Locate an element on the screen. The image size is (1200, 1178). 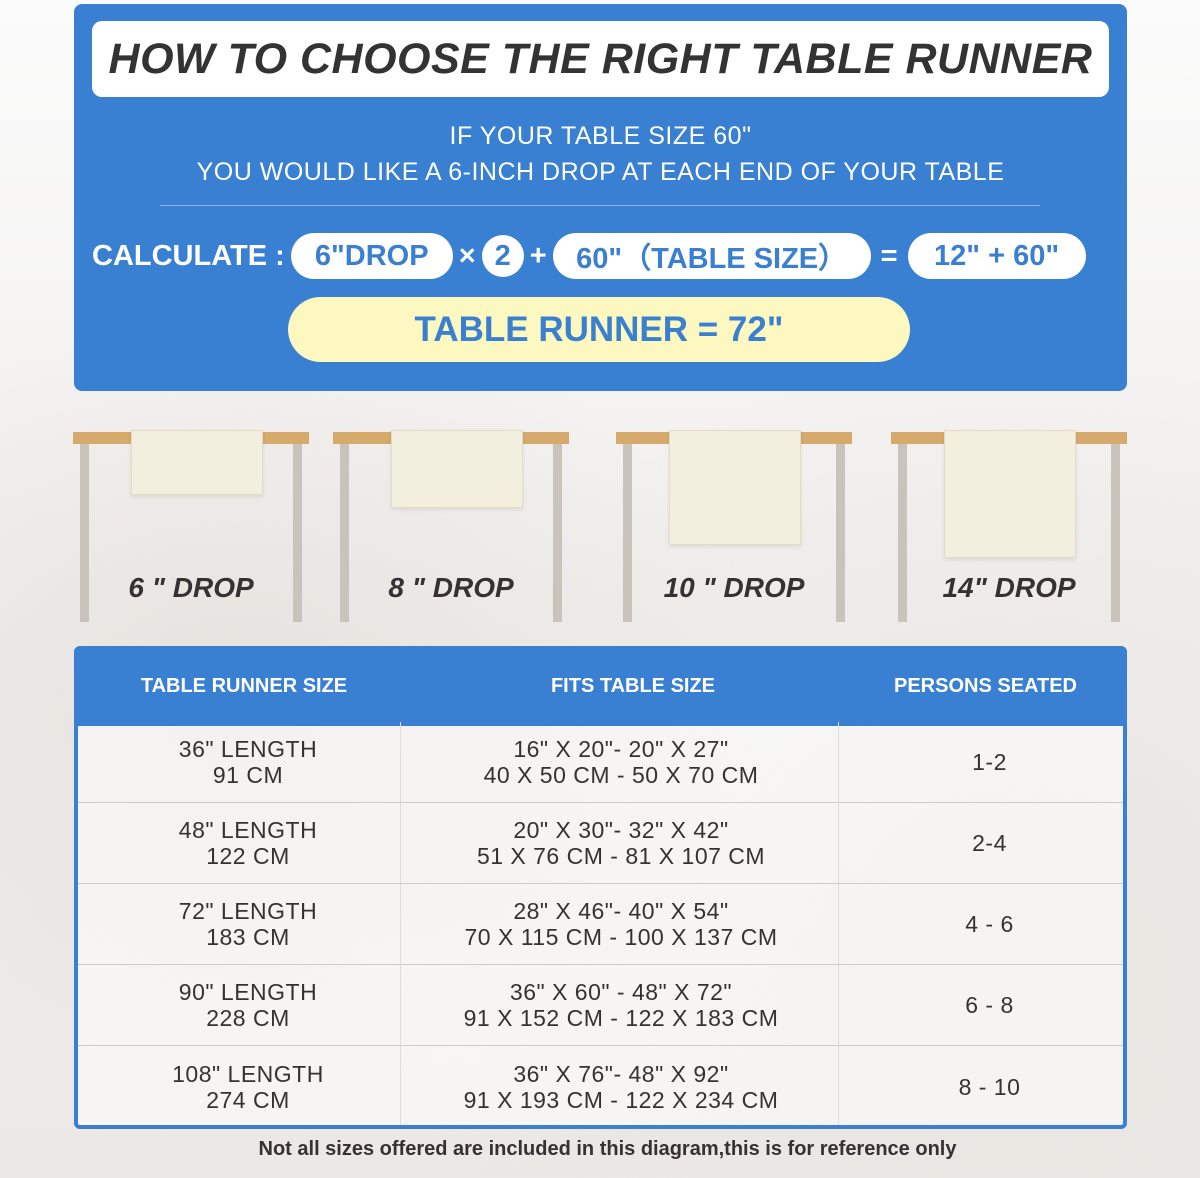
fits-cm: 91 X 152 CM - 122 X 183 CM is located at coordinates (621, 1018).